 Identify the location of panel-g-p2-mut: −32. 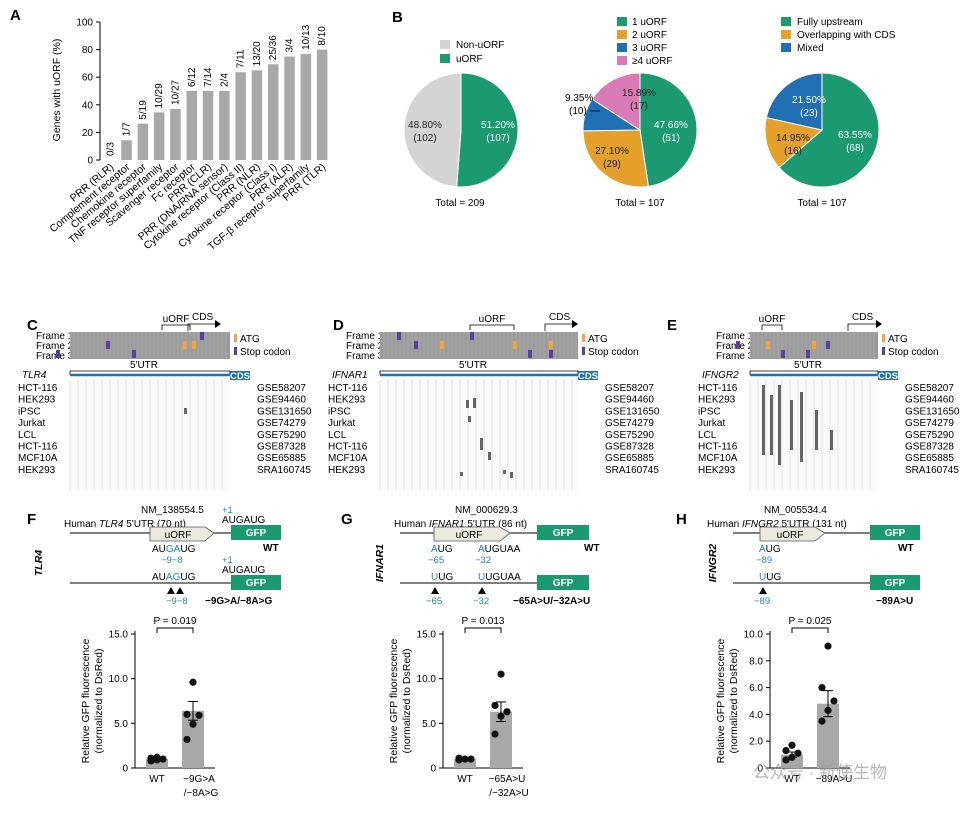
(481, 601).